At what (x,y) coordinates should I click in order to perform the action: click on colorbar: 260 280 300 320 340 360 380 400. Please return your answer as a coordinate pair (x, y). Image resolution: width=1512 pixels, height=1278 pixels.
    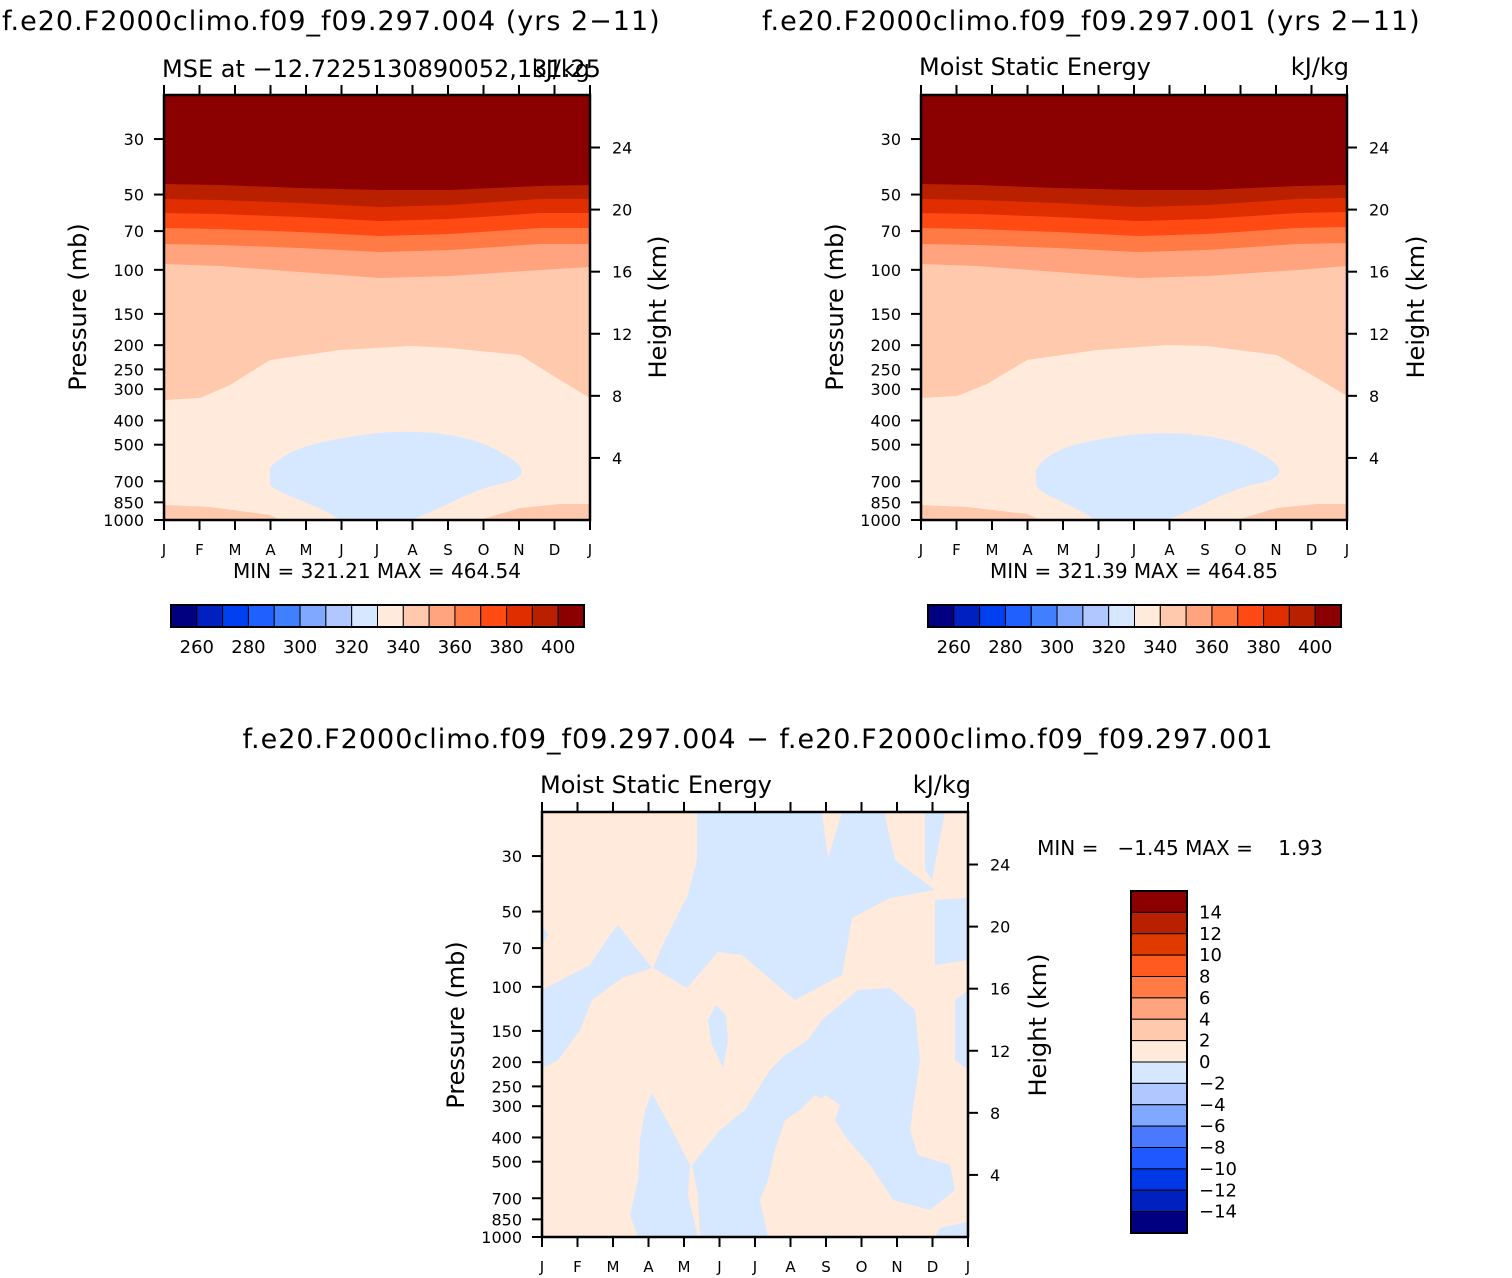
    Looking at the image, I should click on (1134, 631).